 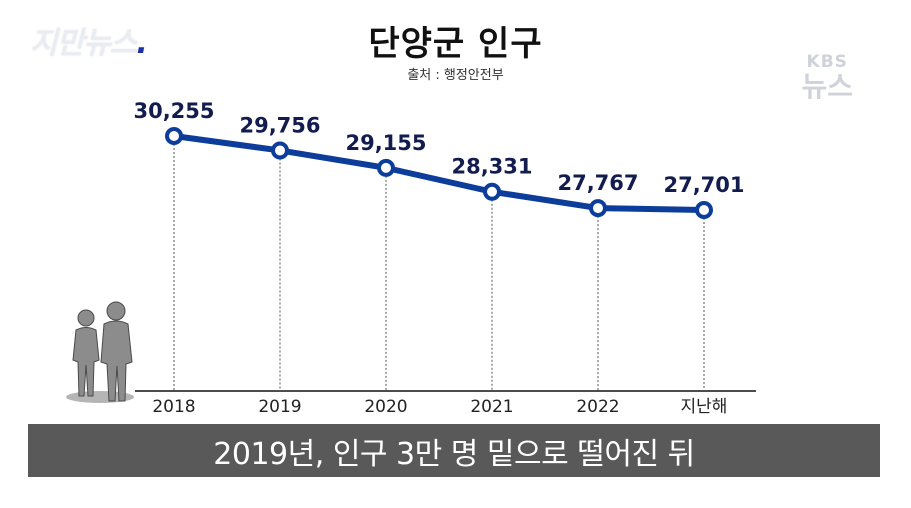 I want to click on chart-title: 단양군 인구, so click(x=455, y=44).